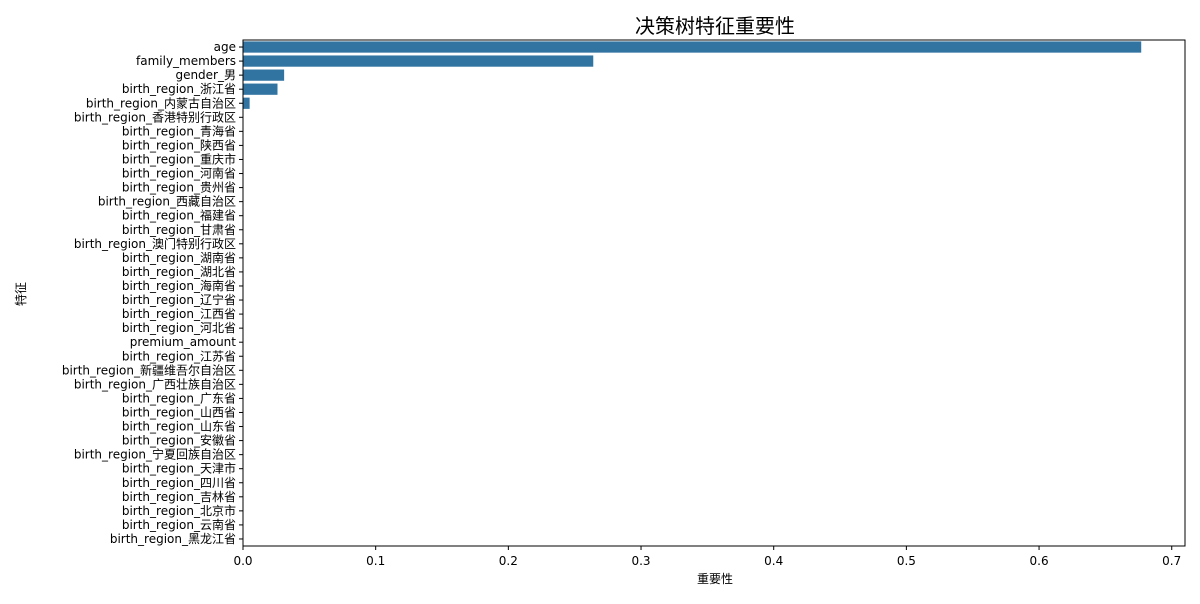  I want to click on y-tick-label: birth_region_江苏省, so click(179, 356).